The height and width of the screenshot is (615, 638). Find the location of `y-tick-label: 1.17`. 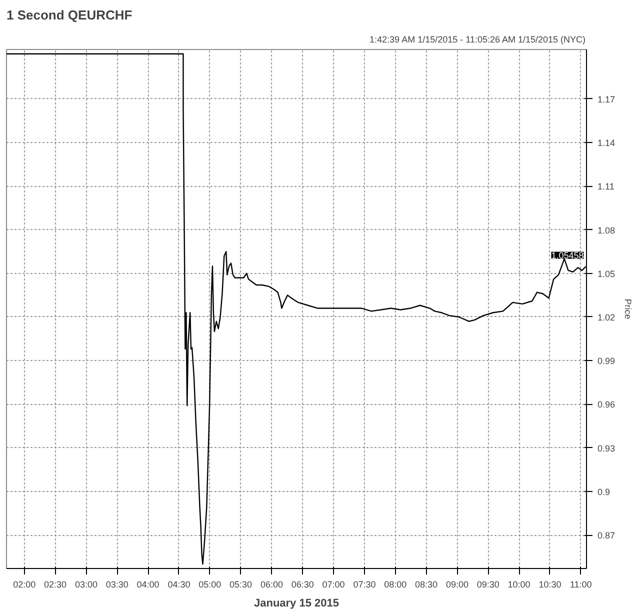

y-tick-label: 1.17 is located at coordinates (607, 99).